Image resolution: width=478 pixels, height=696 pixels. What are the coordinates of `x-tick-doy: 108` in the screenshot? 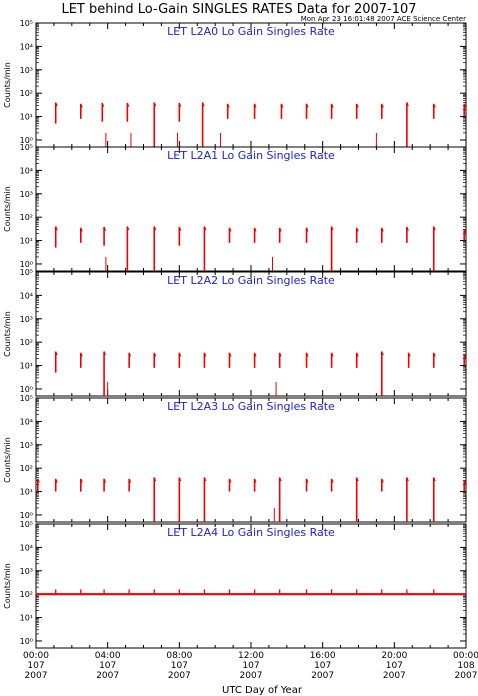 It's located at (465, 666).